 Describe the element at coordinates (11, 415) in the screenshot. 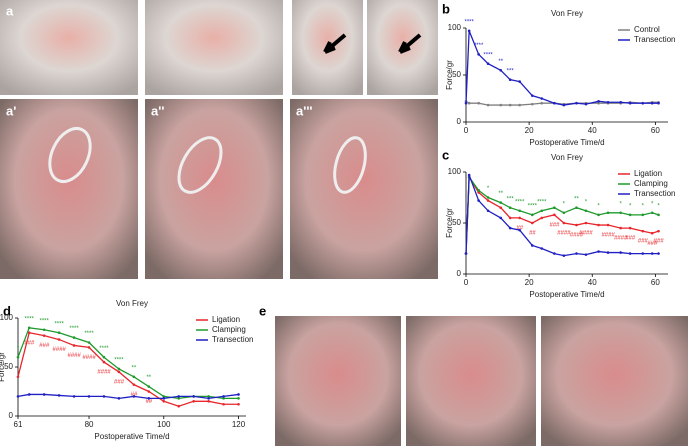

I see `y-tick-label: 0` at that location.